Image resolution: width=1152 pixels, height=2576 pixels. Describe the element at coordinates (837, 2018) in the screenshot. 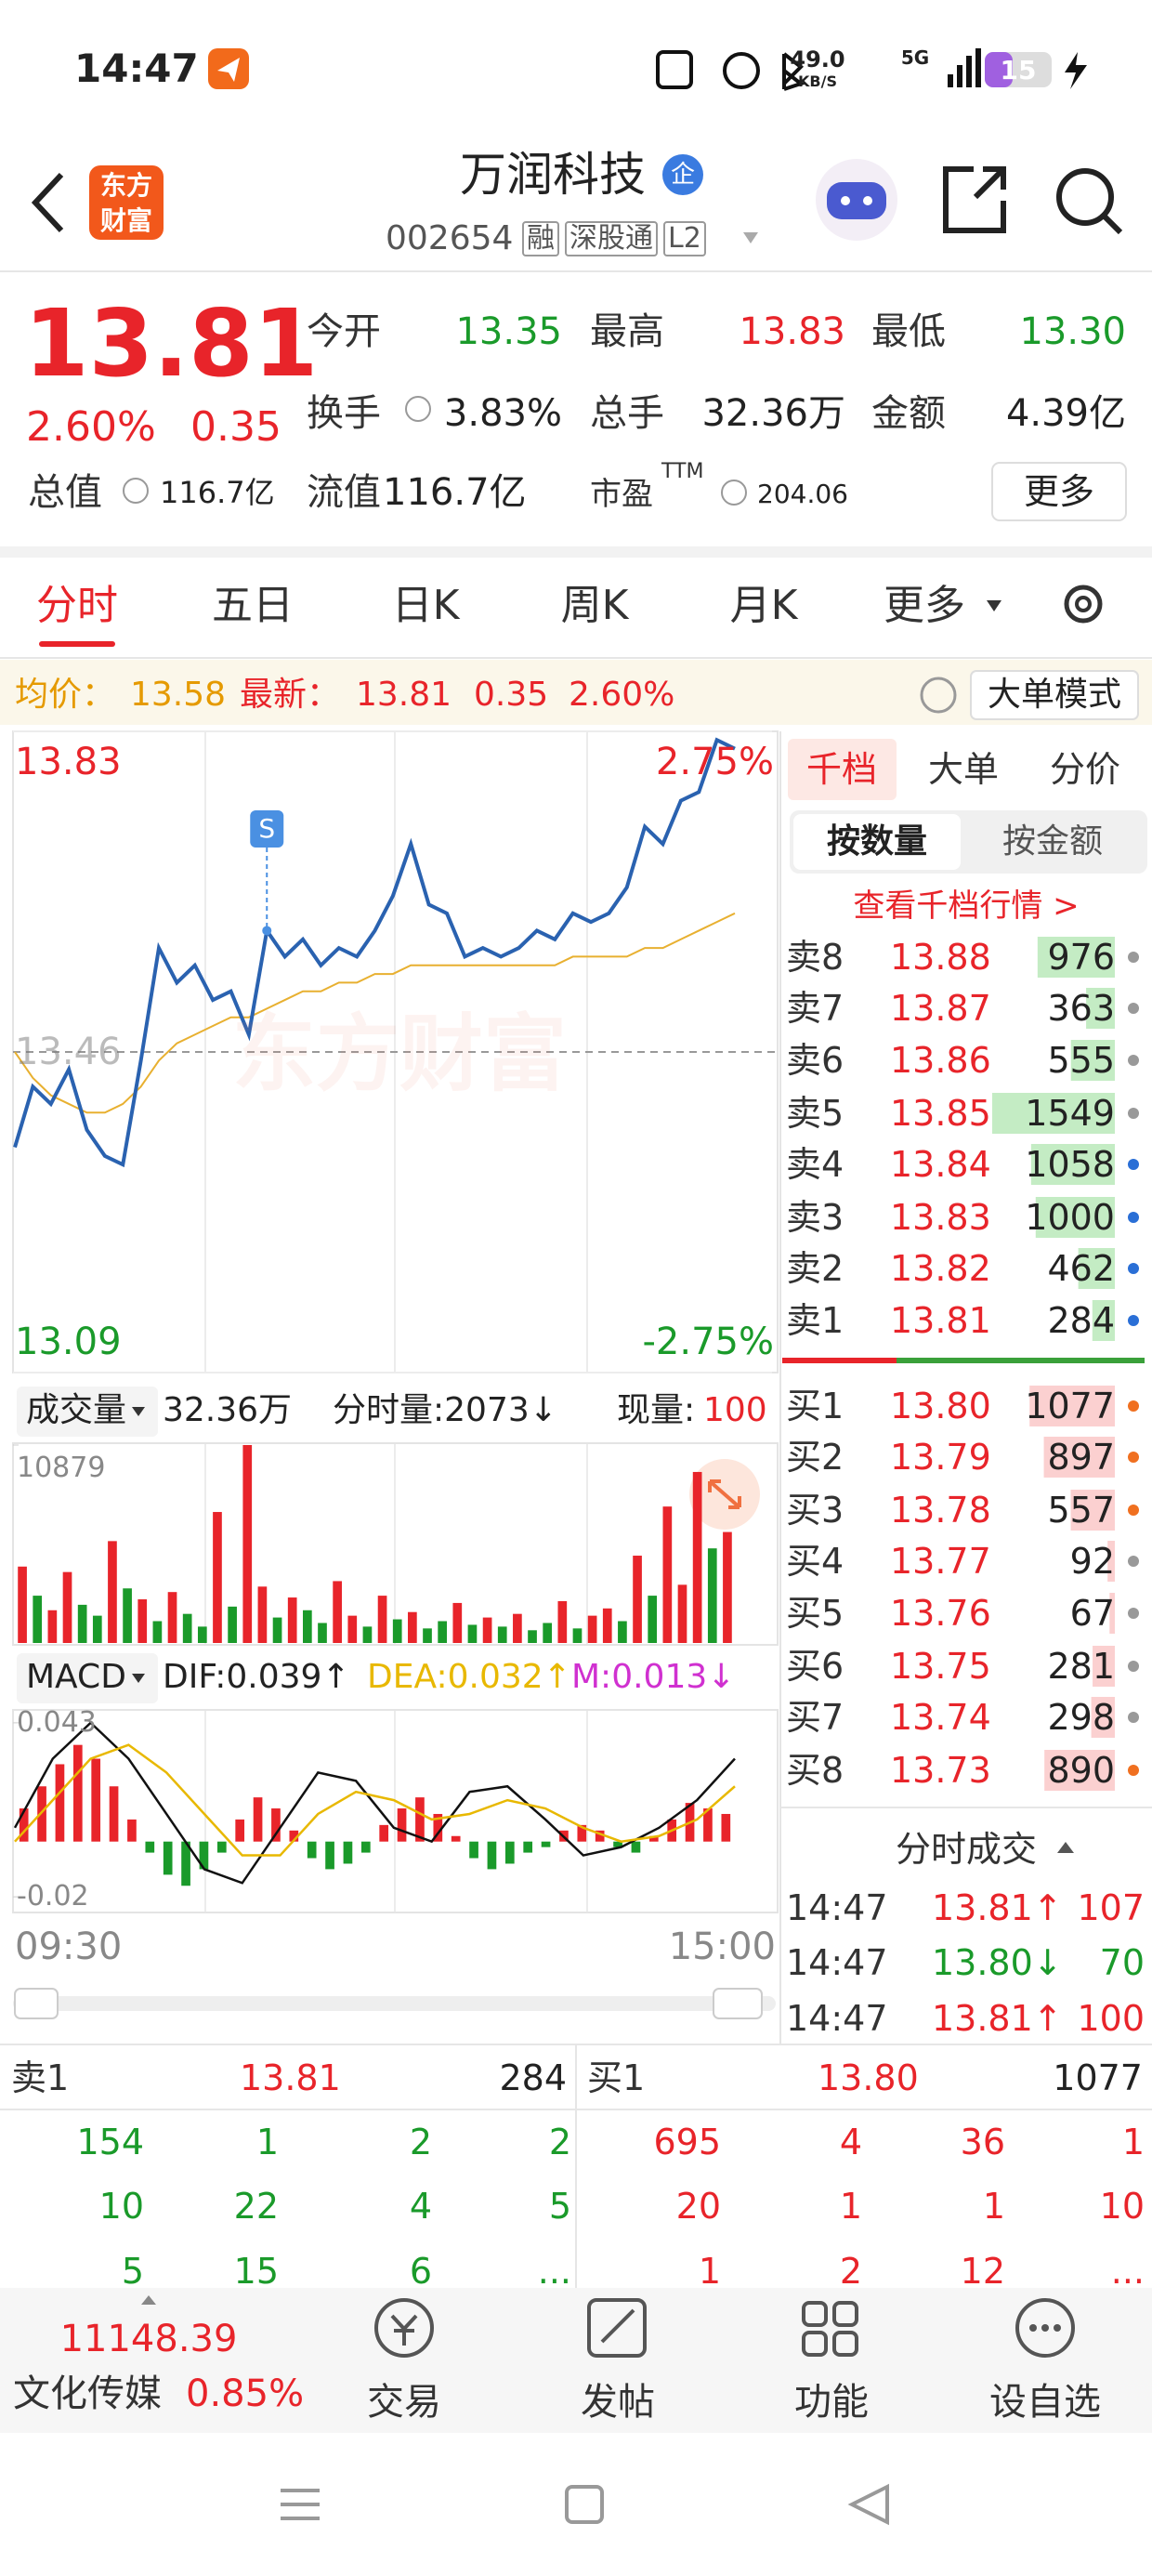

I see `text: 14:47` at that location.